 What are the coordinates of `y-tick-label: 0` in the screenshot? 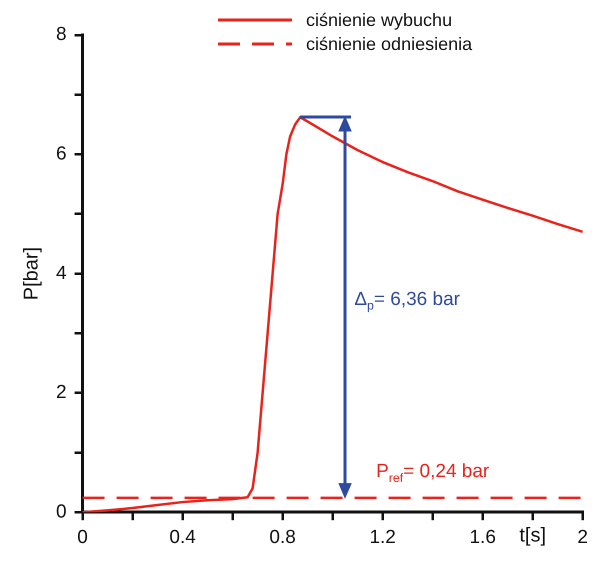 It's located at (61, 511).